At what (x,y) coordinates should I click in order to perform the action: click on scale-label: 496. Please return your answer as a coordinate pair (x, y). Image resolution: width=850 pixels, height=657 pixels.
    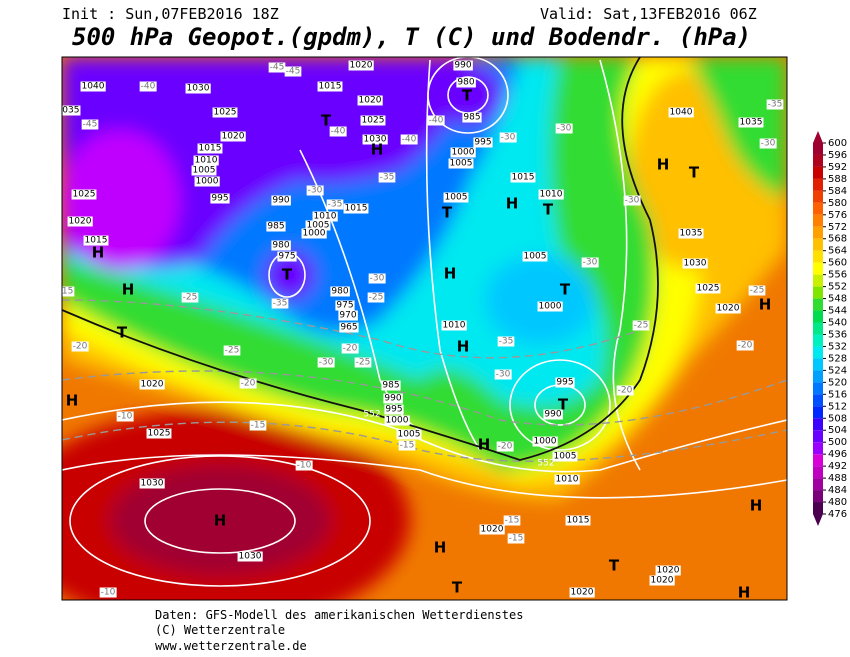
    Looking at the image, I should click on (837, 454).